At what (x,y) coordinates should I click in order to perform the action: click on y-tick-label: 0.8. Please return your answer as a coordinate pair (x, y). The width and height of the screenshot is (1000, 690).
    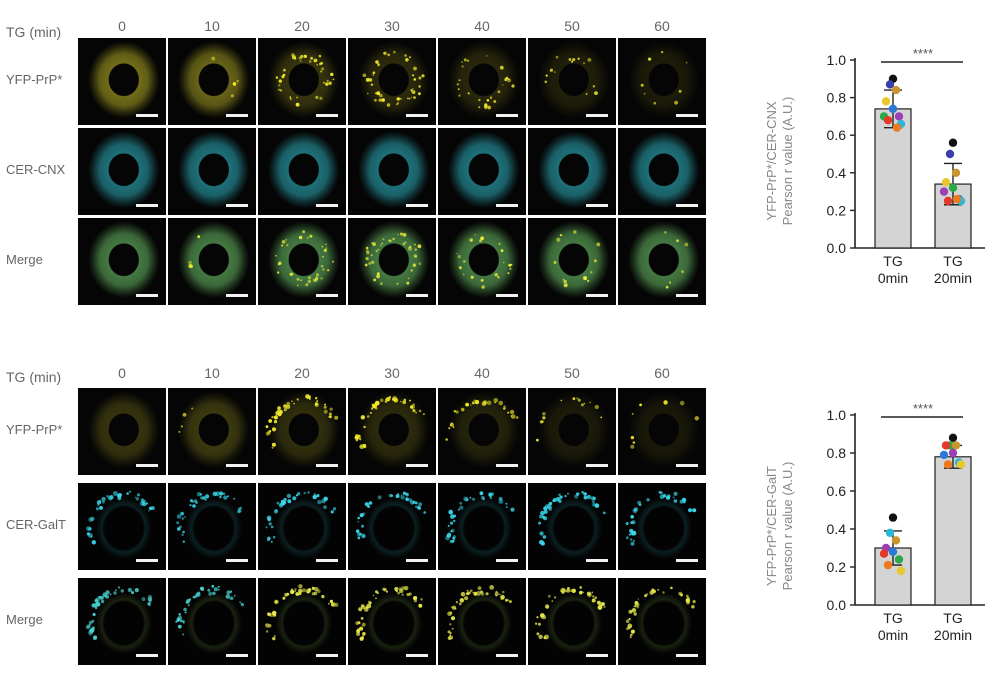
    Looking at the image, I should click on (837, 453).